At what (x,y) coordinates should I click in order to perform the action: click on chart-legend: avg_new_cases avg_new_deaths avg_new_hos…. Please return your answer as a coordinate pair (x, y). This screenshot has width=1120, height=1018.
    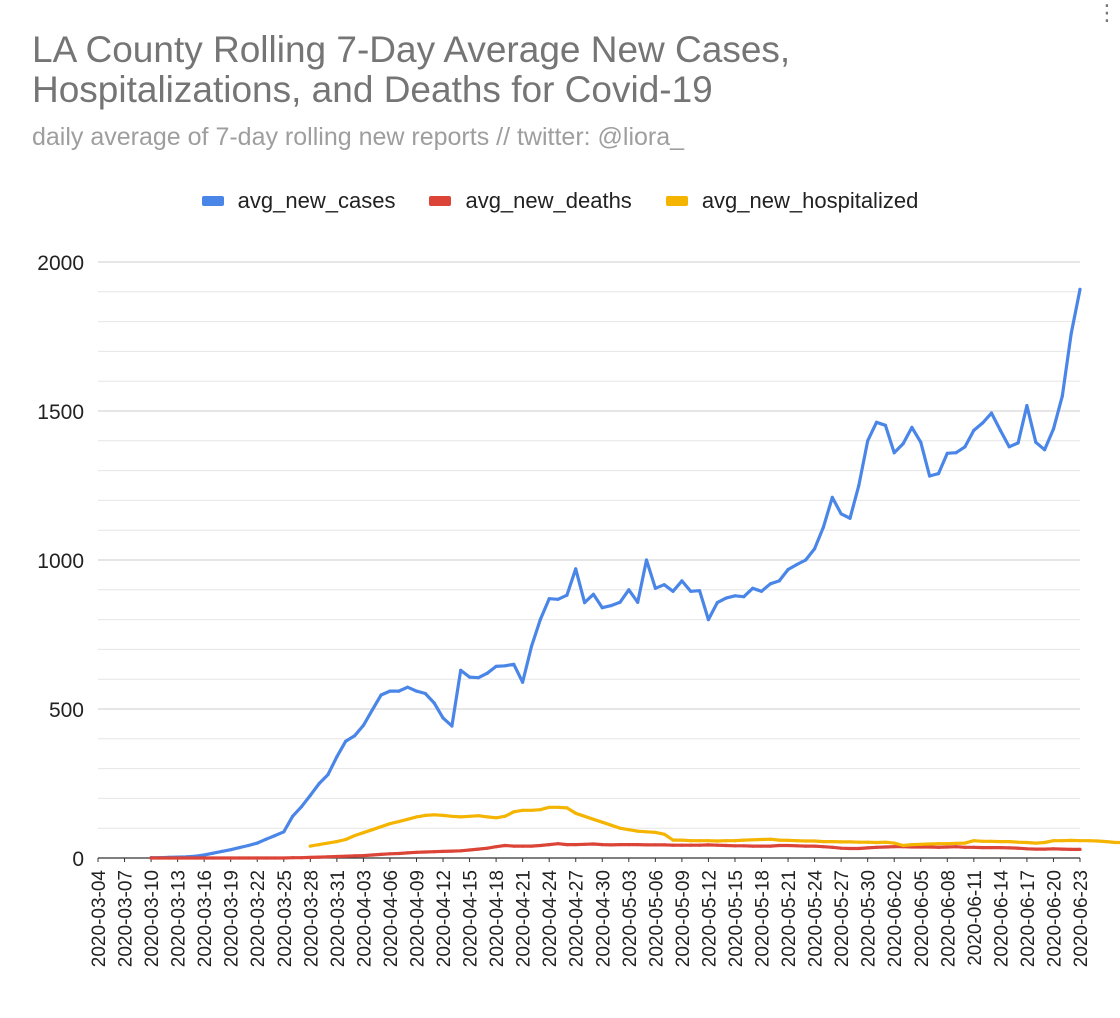
    Looking at the image, I should click on (560, 201).